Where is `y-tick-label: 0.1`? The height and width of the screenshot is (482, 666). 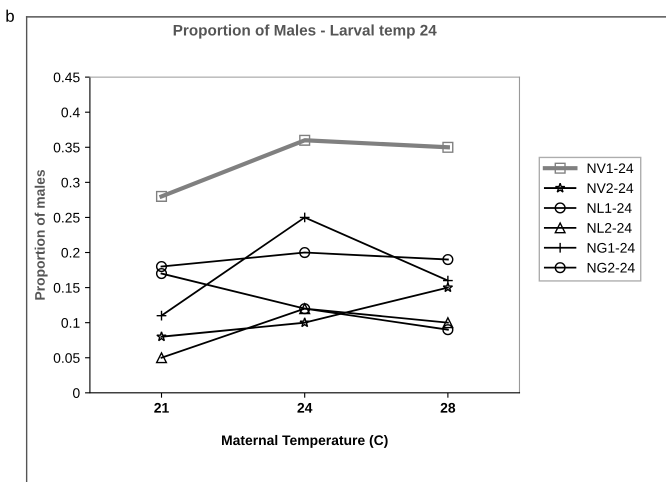
y-tick-label: 0.1 is located at coordinates (70, 323).